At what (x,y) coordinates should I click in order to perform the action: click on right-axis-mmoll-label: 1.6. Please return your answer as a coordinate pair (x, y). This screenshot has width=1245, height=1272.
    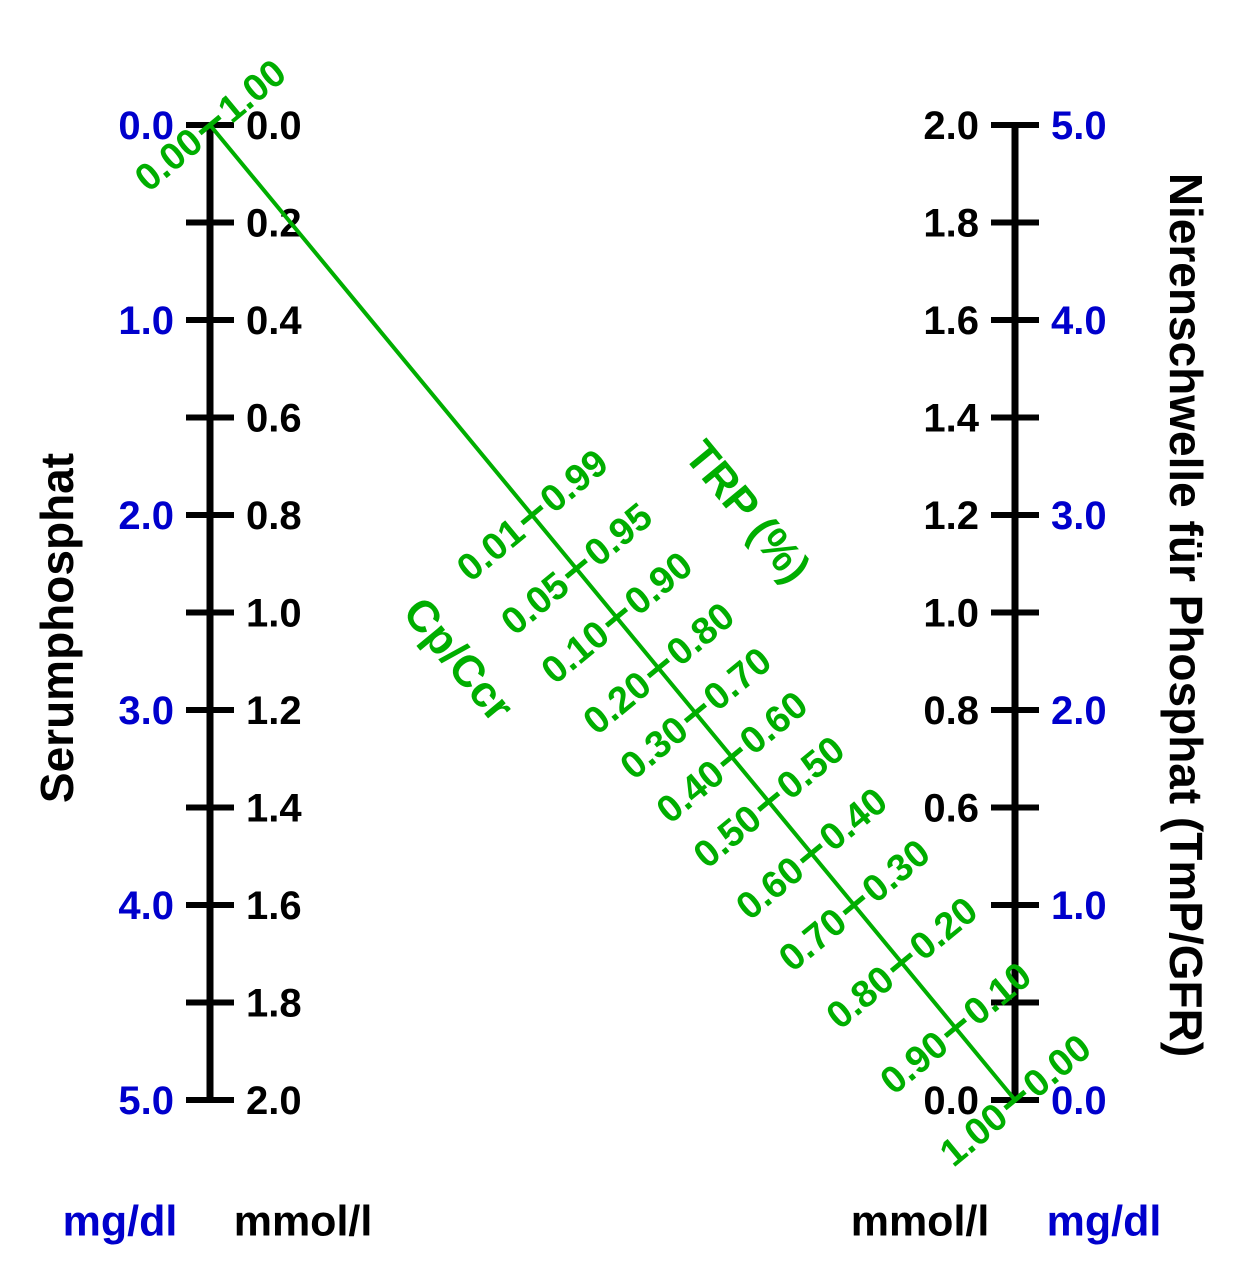
    Looking at the image, I should click on (951, 321).